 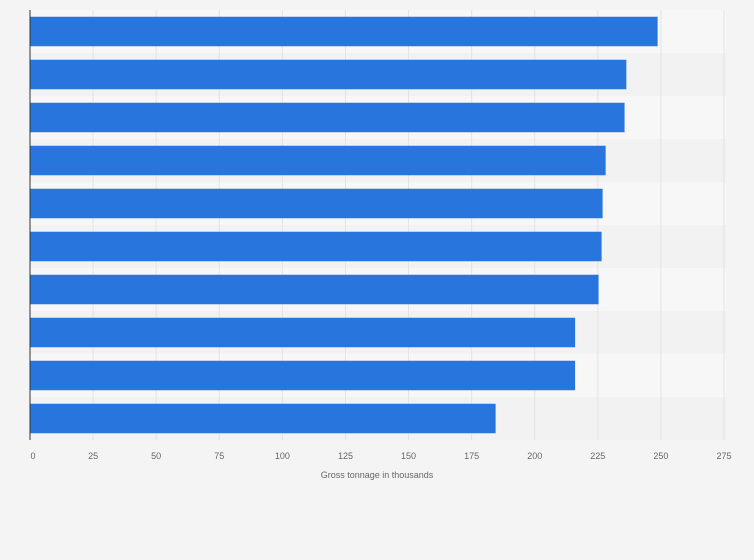 What do you see at coordinates (345, 456) in the screenshot?
I see `x-tick-label: 125` at bounding box center [345, 456].